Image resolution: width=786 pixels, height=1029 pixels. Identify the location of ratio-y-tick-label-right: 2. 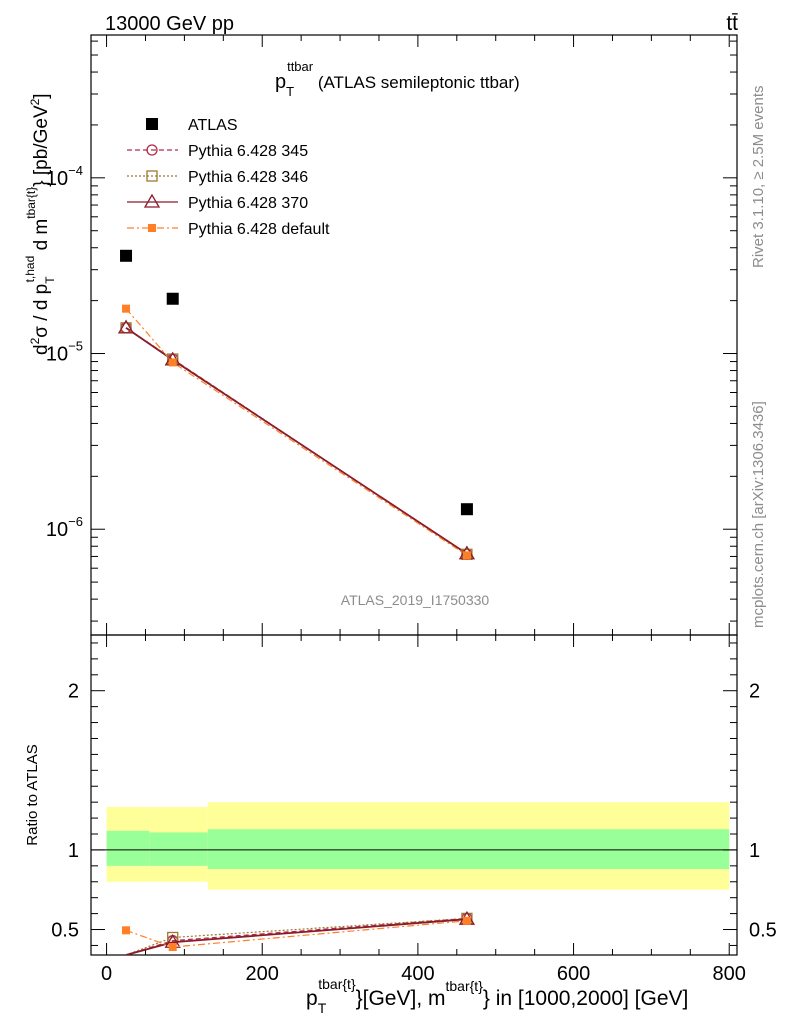
(754, 692).